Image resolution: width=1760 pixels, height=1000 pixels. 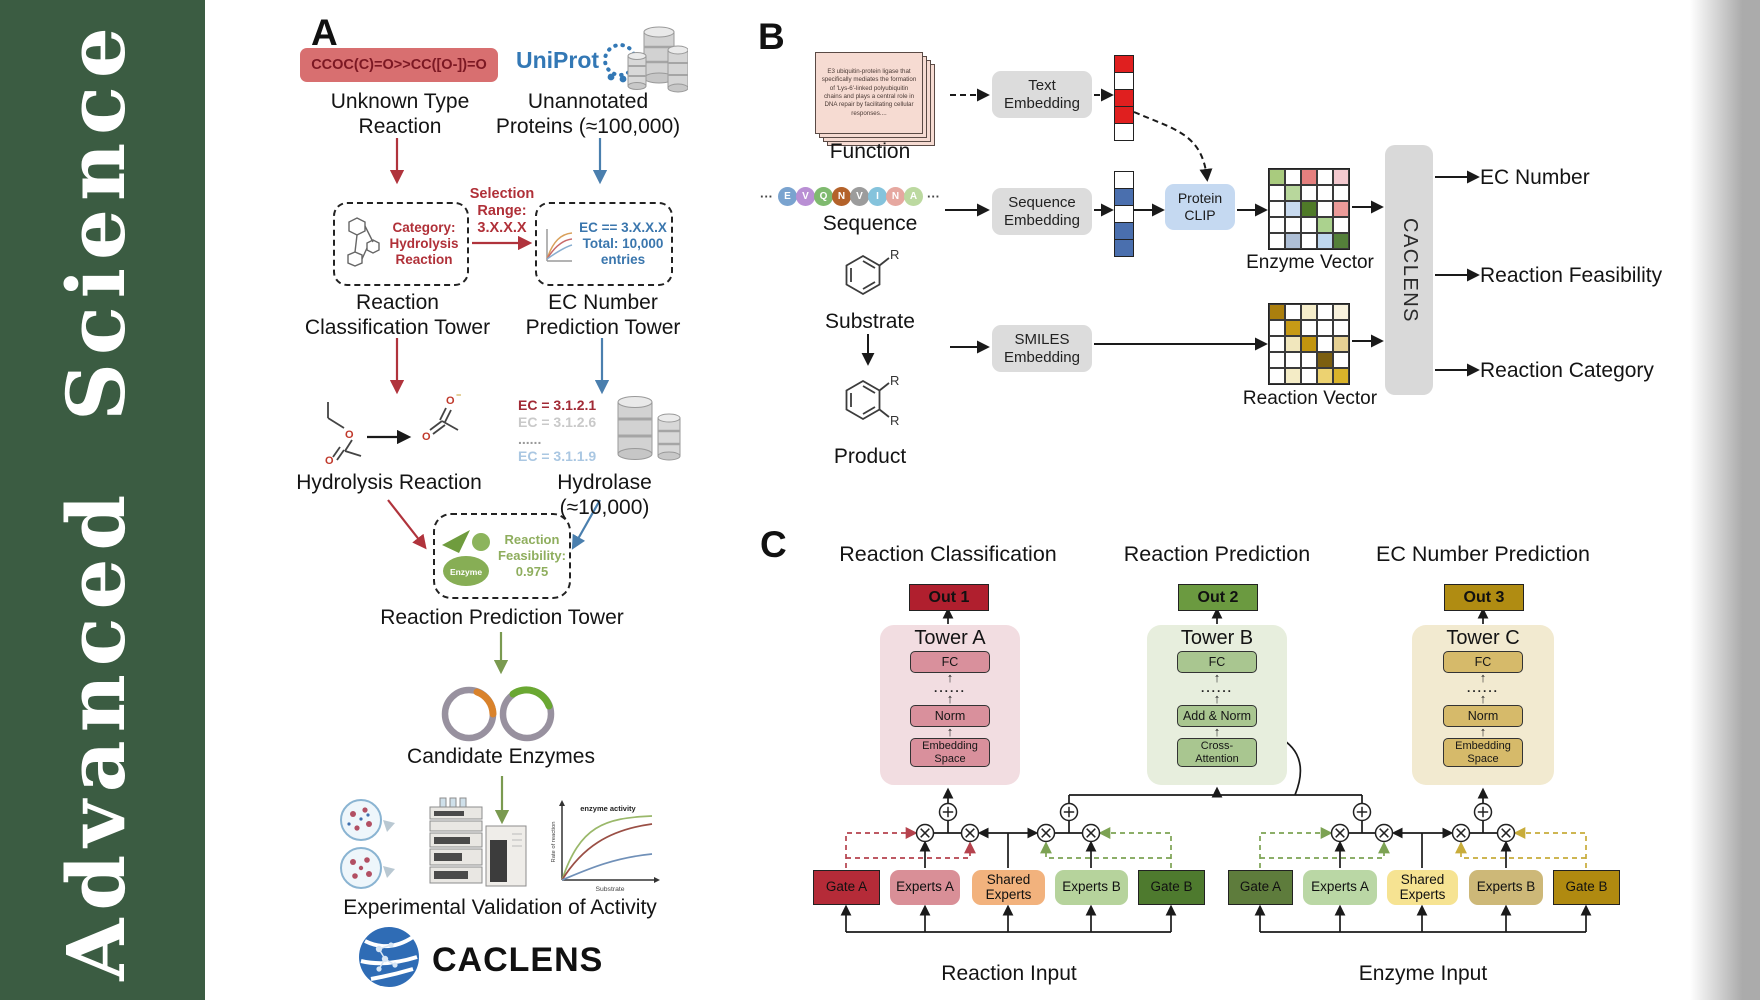 What do you see at coordinates (870, 456) in the screenshot?
I see `product-caption: Product` at bounding box center [870, 456].